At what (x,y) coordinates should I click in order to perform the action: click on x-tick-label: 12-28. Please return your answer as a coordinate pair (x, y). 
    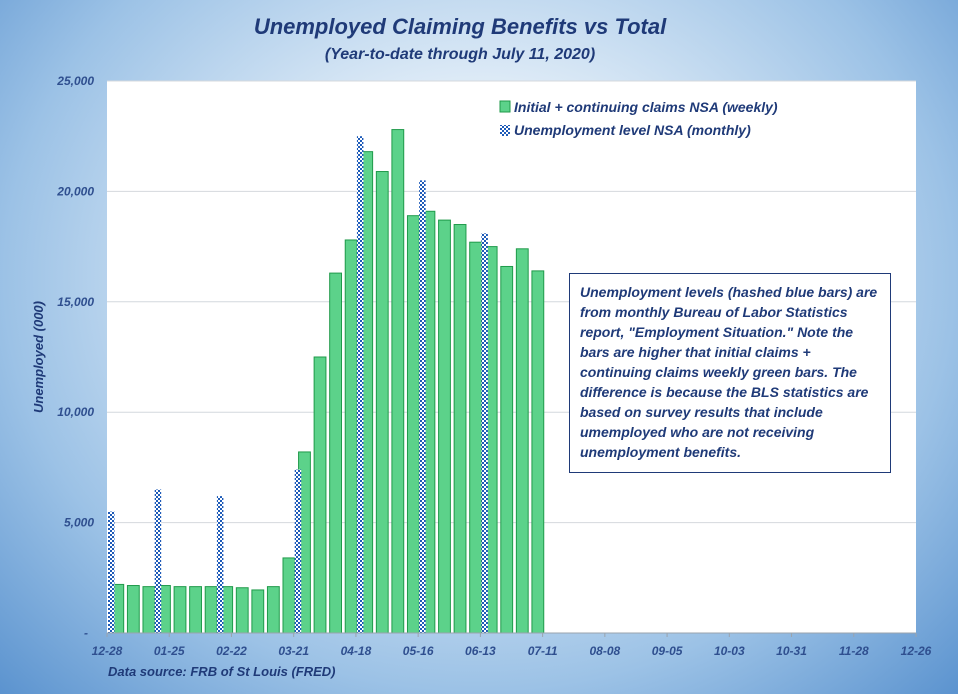
    Looking at the image, I should click on (107, 651).